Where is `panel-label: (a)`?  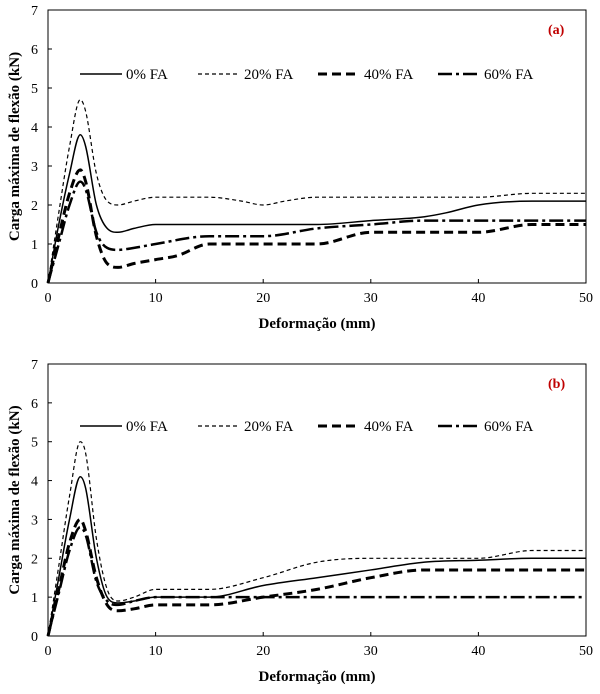
panel-label: (a) is located at coordinates (556, 30).